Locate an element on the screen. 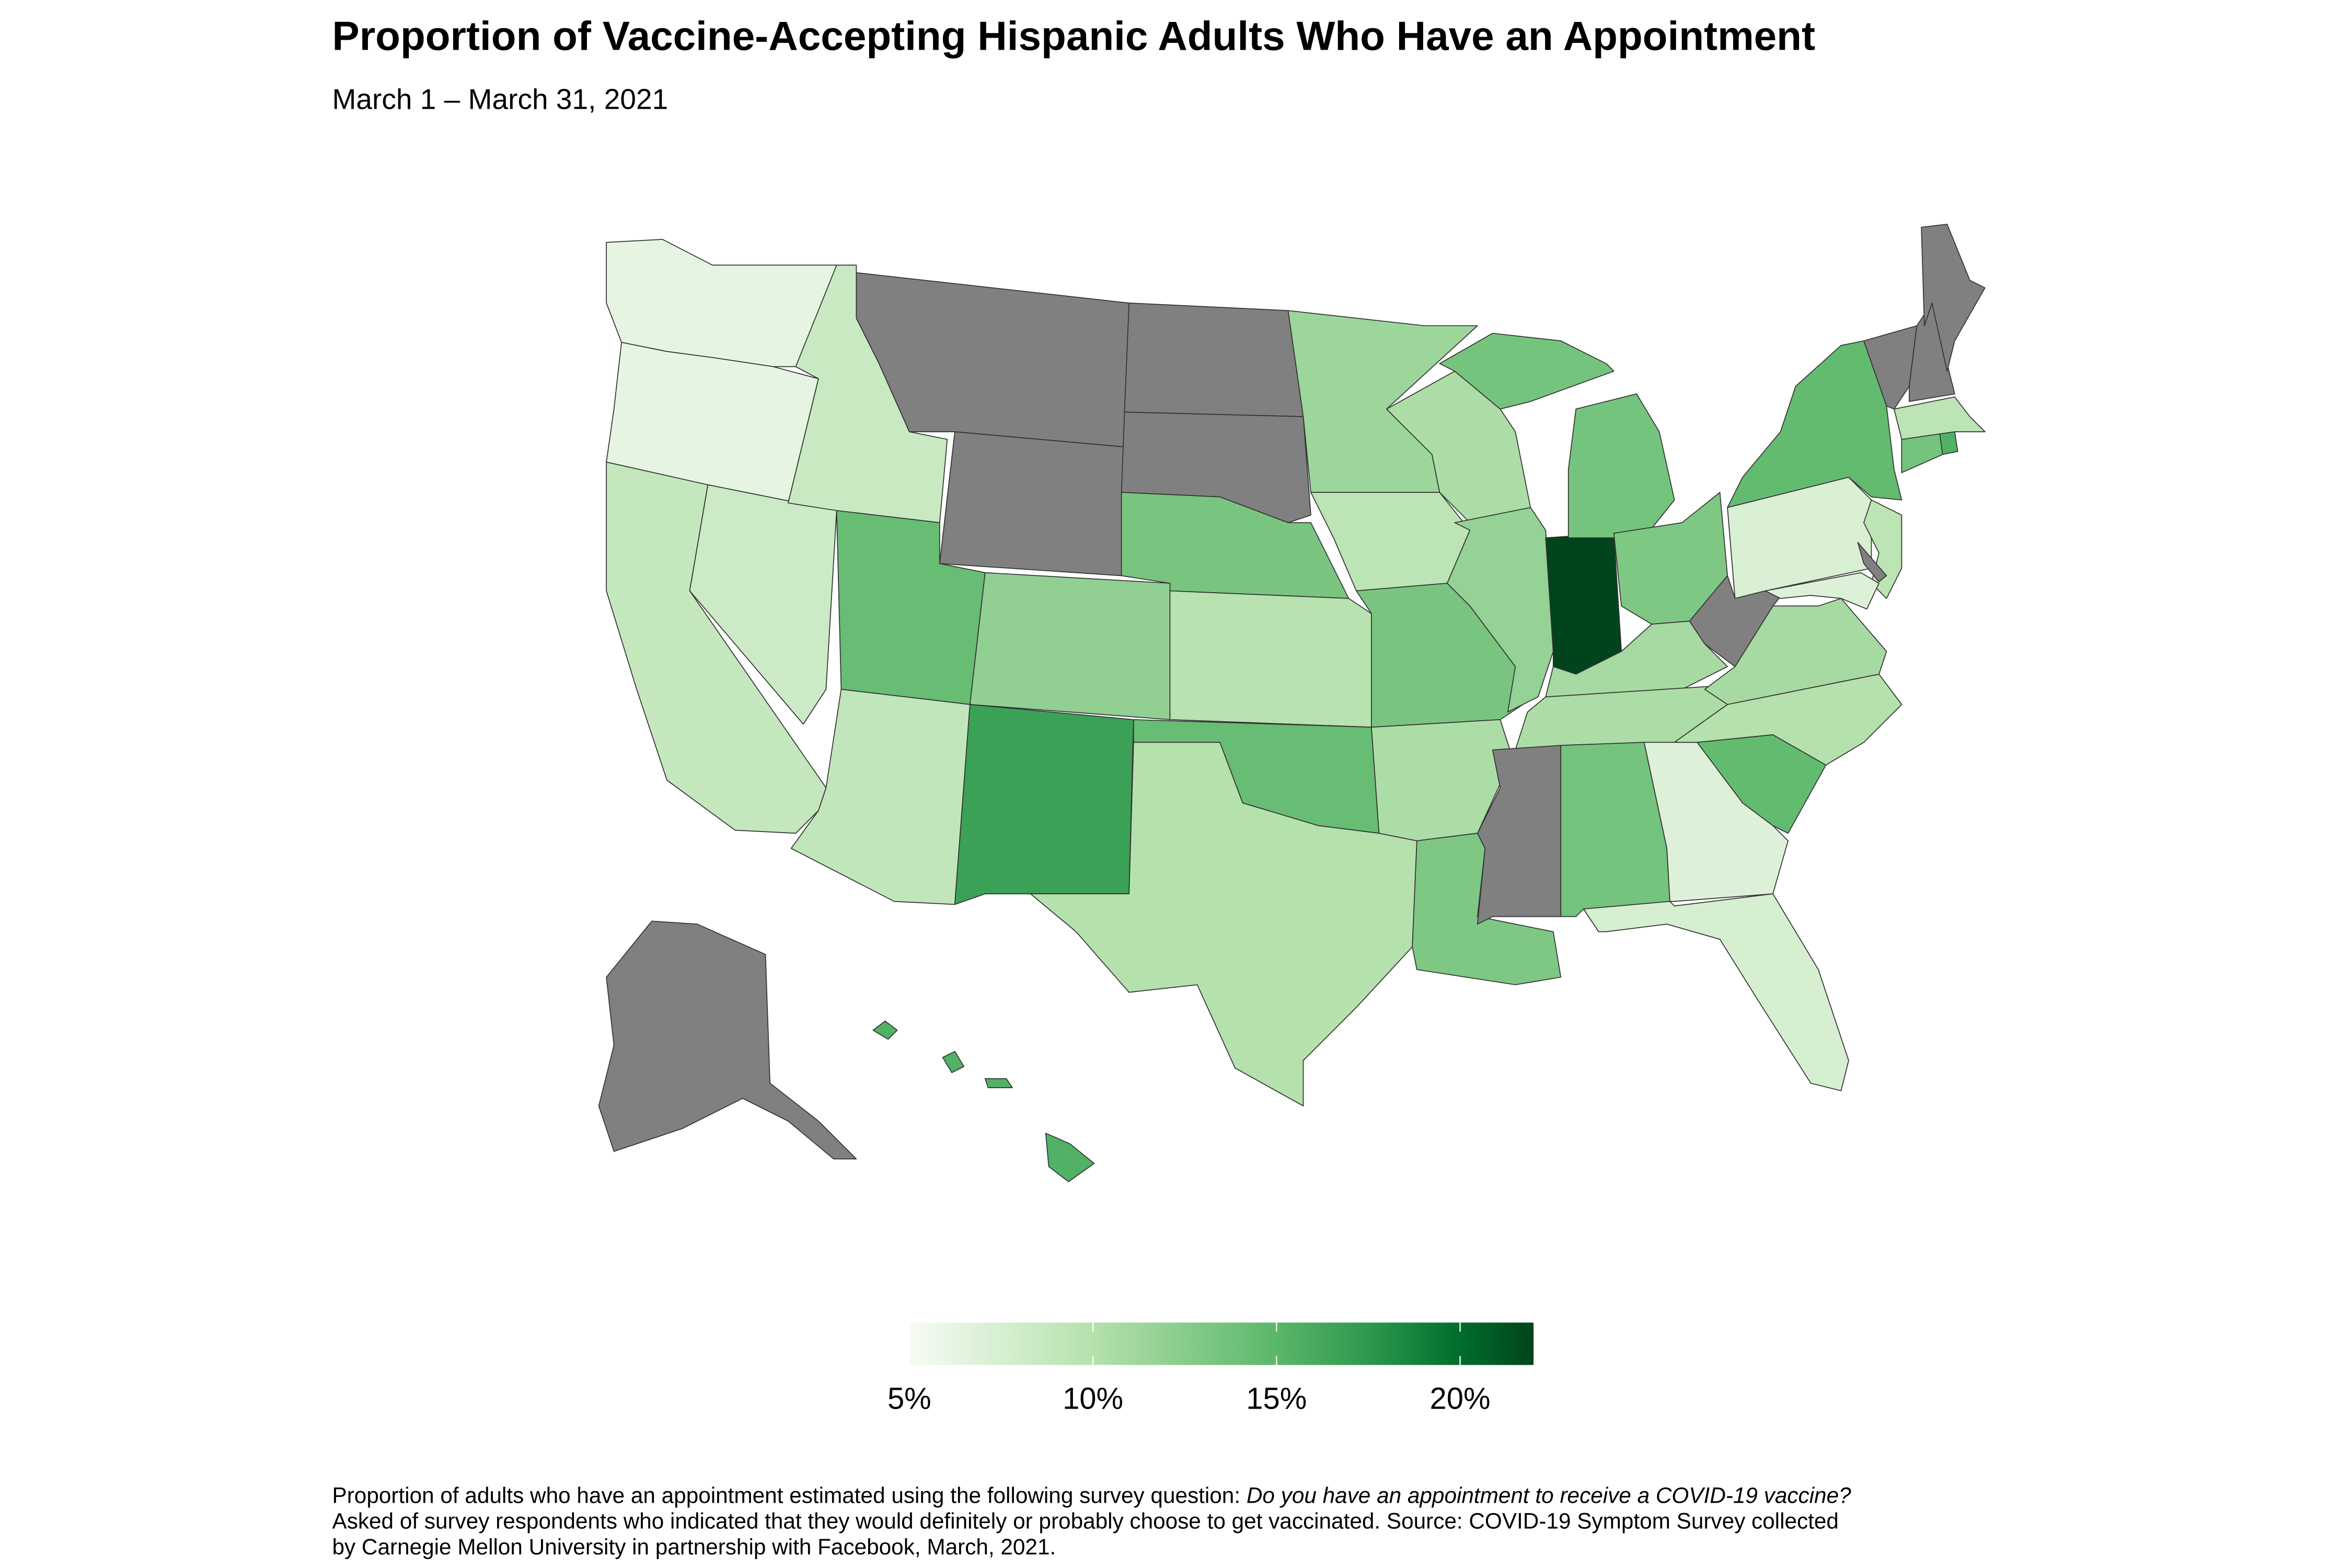  state-me is located at coordinates (1953, 298).